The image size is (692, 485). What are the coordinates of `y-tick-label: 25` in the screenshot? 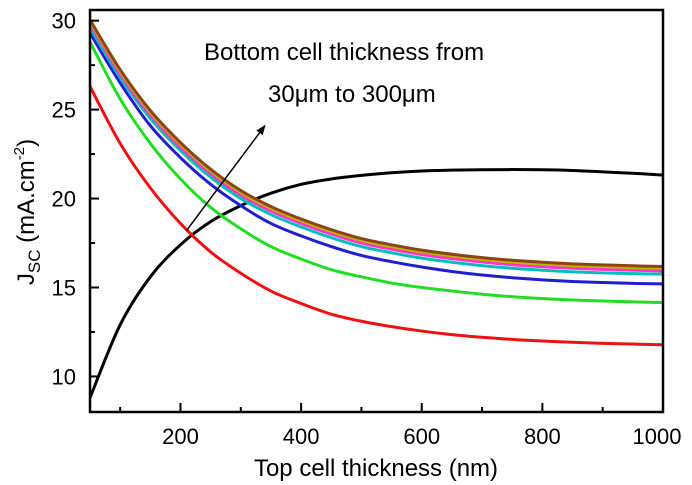 It's located at (64, 110).